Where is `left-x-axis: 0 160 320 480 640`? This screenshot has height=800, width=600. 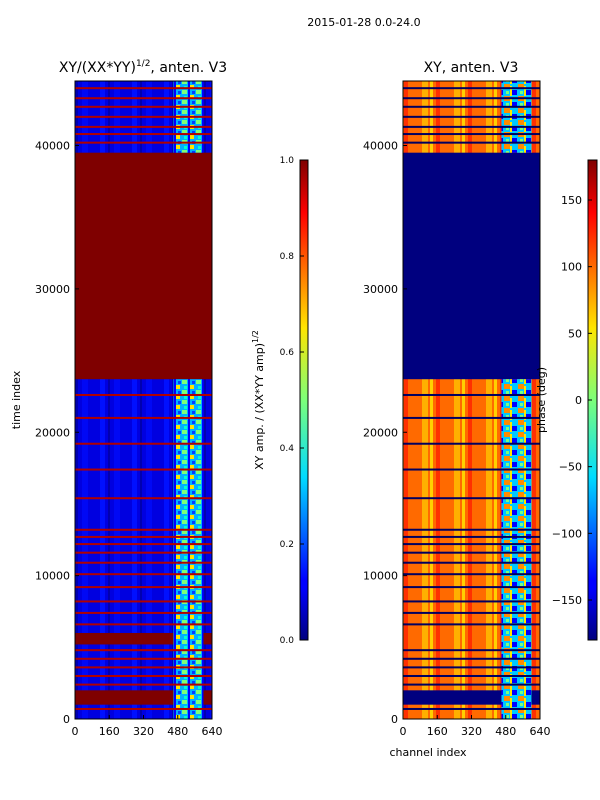 left-x-axis: 0 160 320 480 640 is located at coordinates (147, 726).